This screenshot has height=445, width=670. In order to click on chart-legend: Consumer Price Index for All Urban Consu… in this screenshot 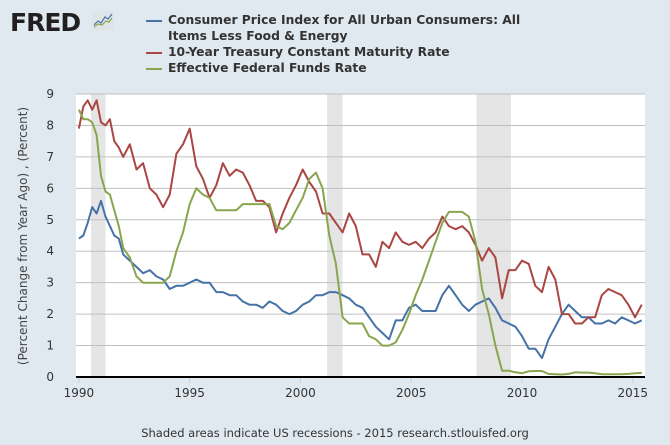, I will do `click(337, 44)`.